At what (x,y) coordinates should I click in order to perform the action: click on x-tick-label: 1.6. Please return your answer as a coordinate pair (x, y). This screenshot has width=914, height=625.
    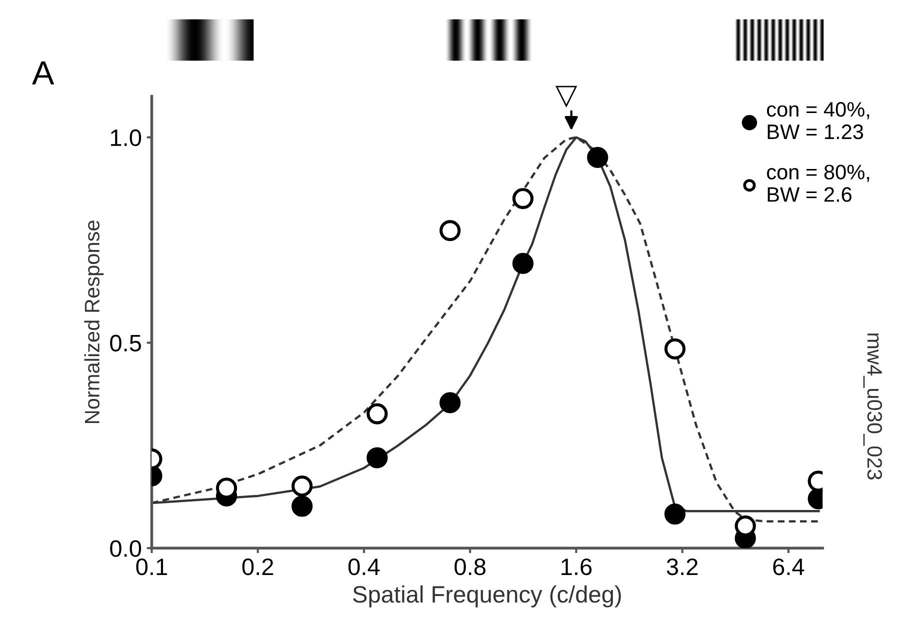
    Looking at the image, I should click on (577, 567).